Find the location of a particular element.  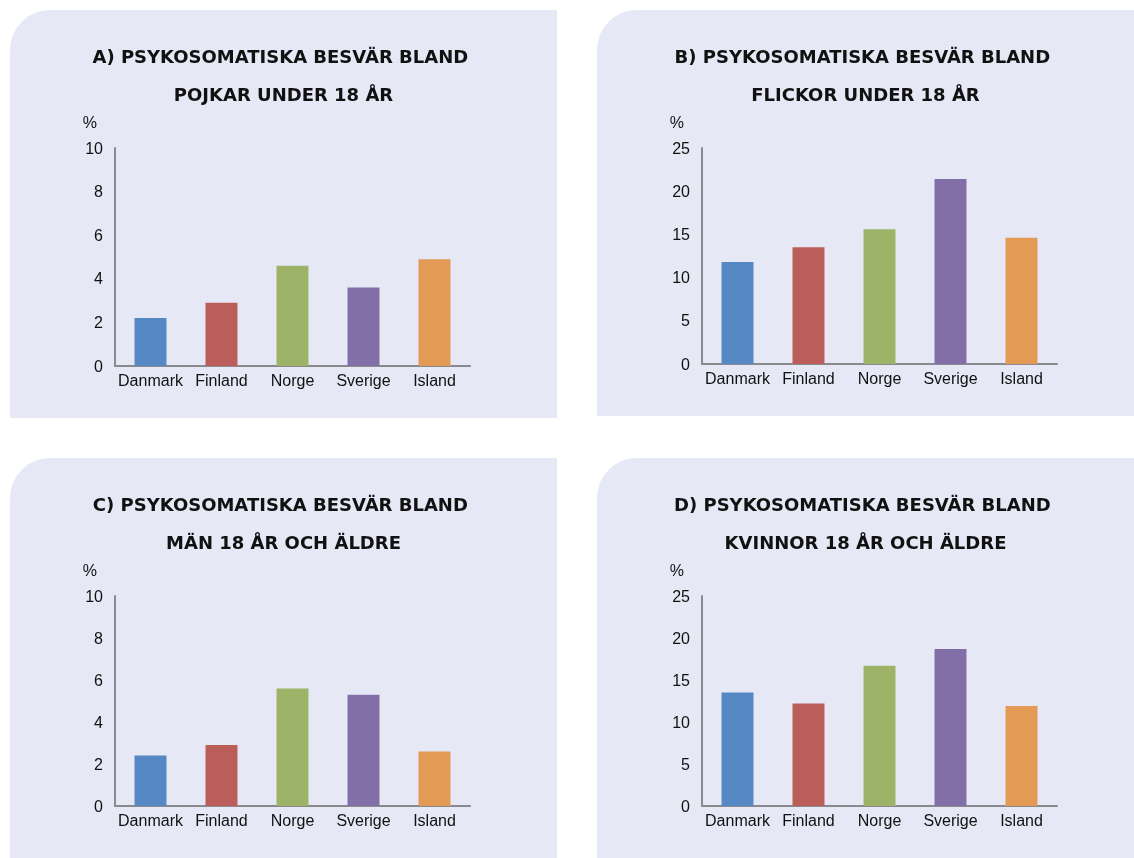

chart-title: A) PSYKOSOMATISKA BESVÄR BLAND POJKAR UNDER 18 ÅR is located at coordinates (283, 75).